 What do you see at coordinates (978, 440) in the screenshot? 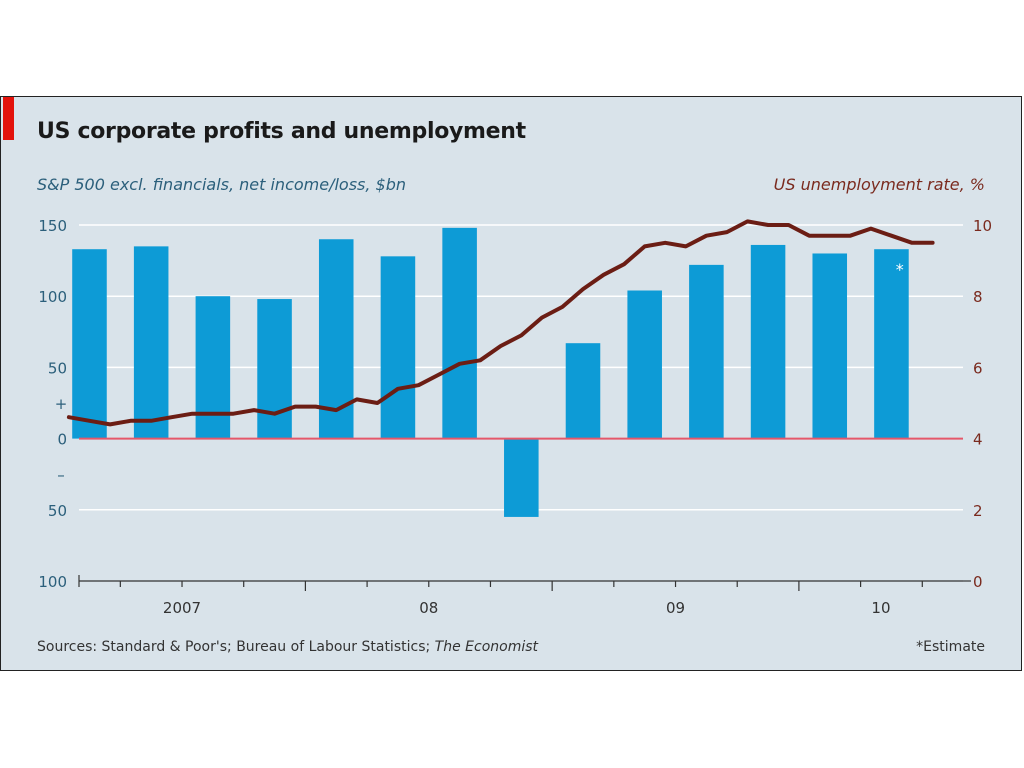
I see `right-tick-label: 4` at bounding box center [978, 440].